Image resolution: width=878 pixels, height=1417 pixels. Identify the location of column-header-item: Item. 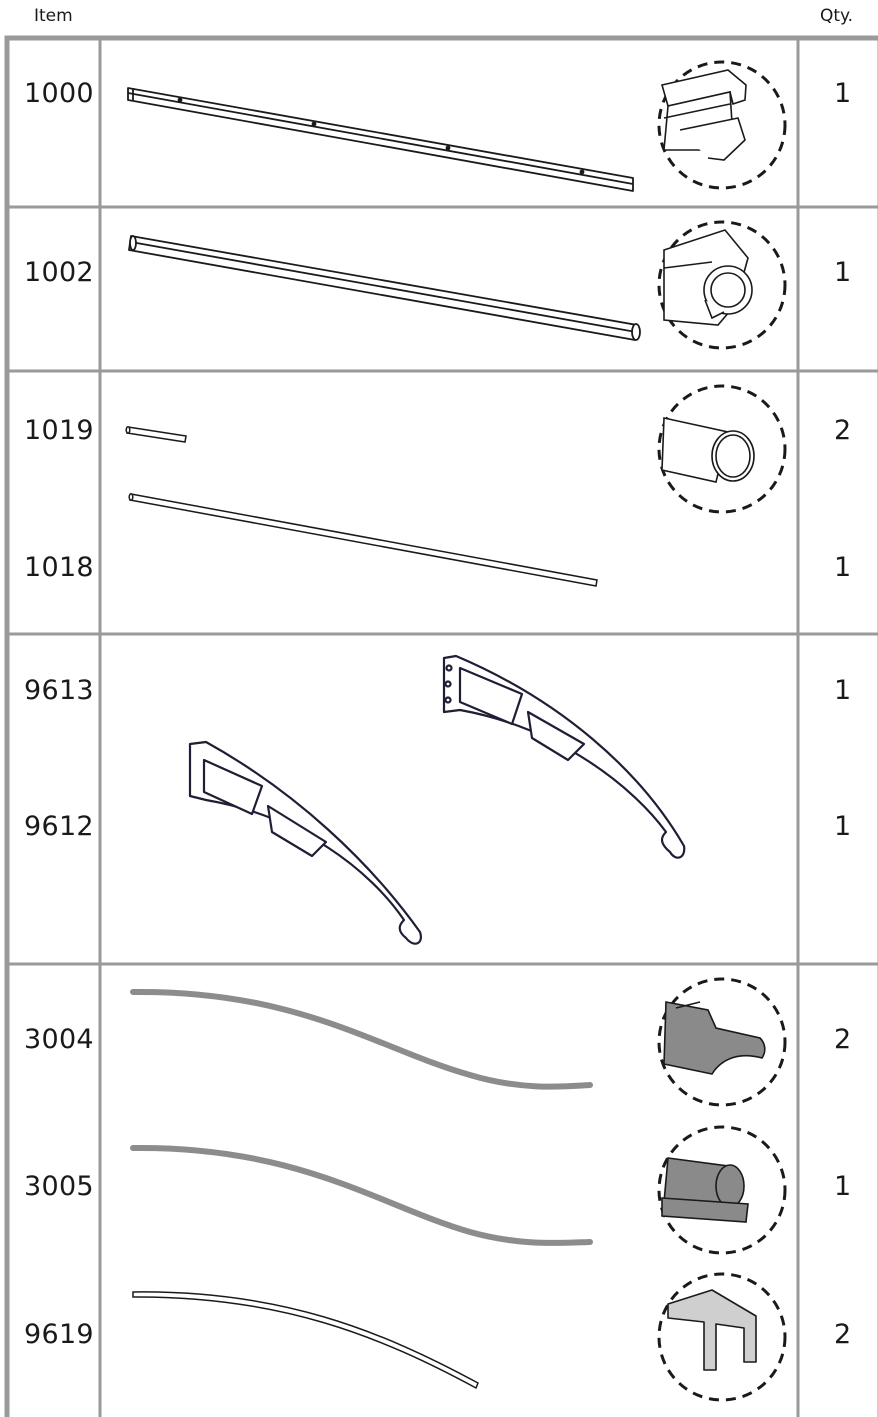
(53, 16).